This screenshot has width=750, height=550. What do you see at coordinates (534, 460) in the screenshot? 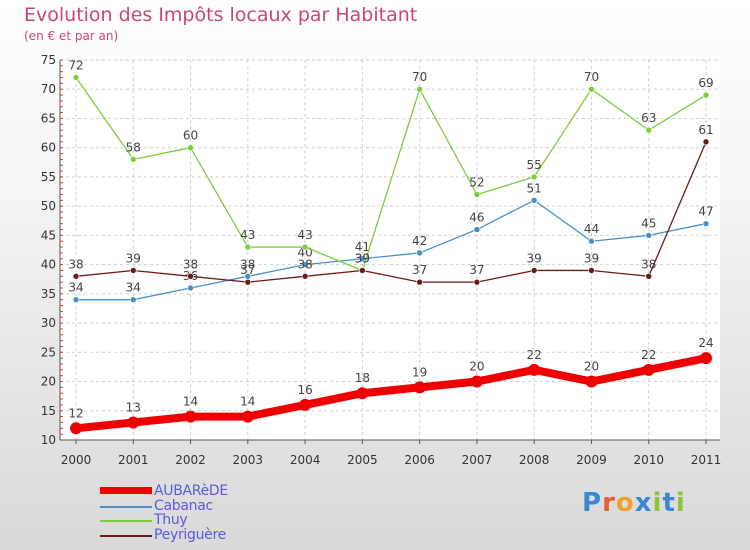
I see `x-tick-label: 2008` at bounding box center [534, 460].